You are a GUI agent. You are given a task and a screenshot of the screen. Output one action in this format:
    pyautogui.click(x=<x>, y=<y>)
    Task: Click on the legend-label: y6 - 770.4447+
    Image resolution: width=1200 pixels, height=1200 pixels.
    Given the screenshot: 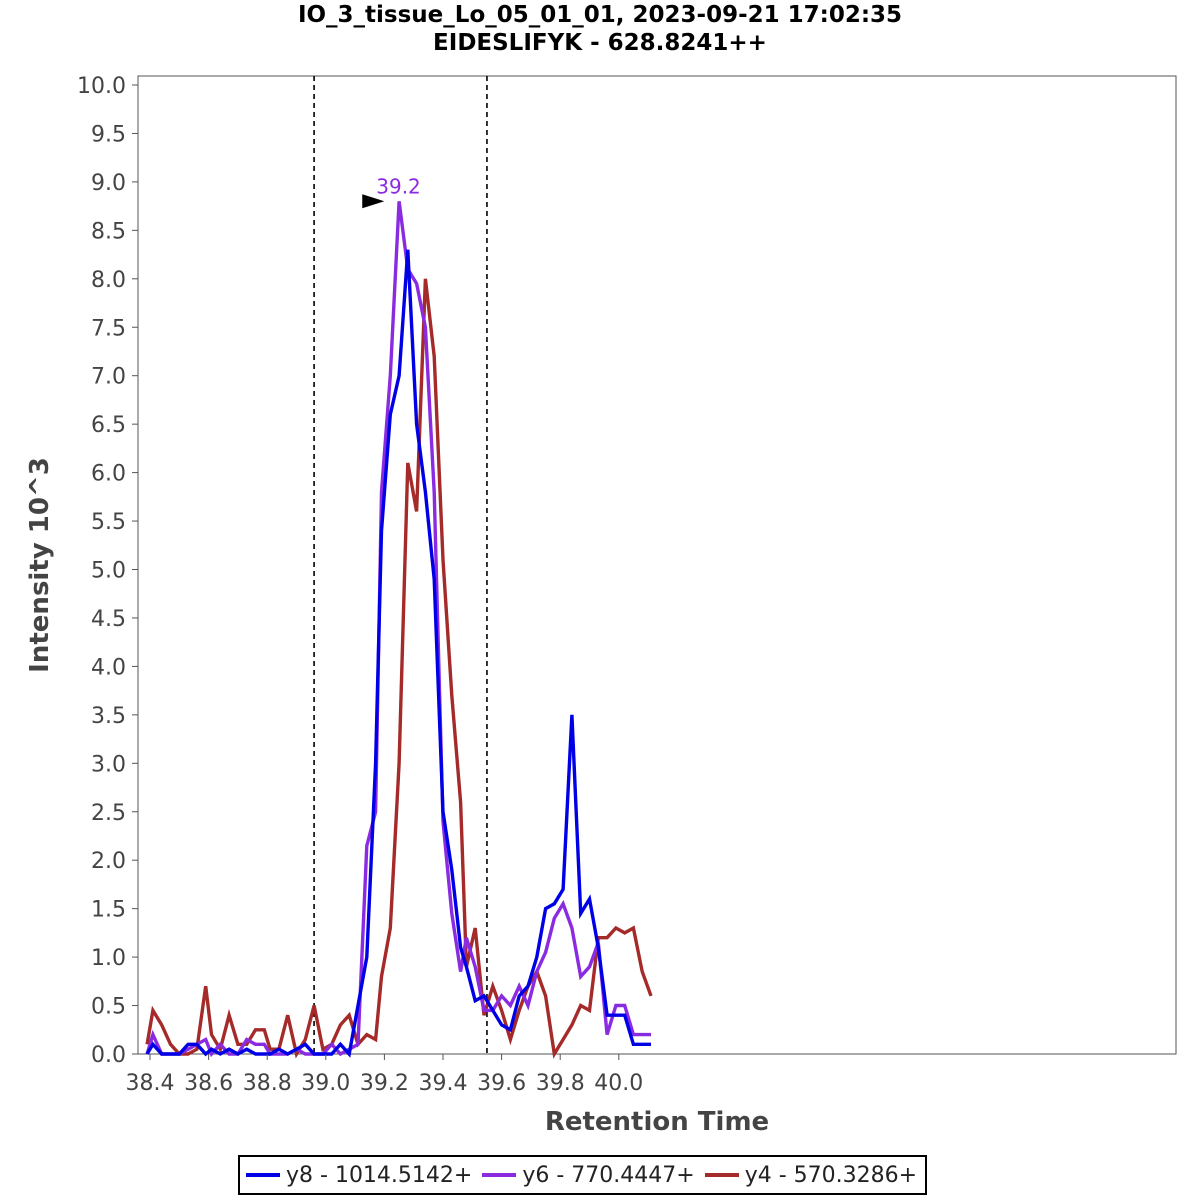 What is the action you would take?
    pyautogui.click(x=608, y=1175)
    